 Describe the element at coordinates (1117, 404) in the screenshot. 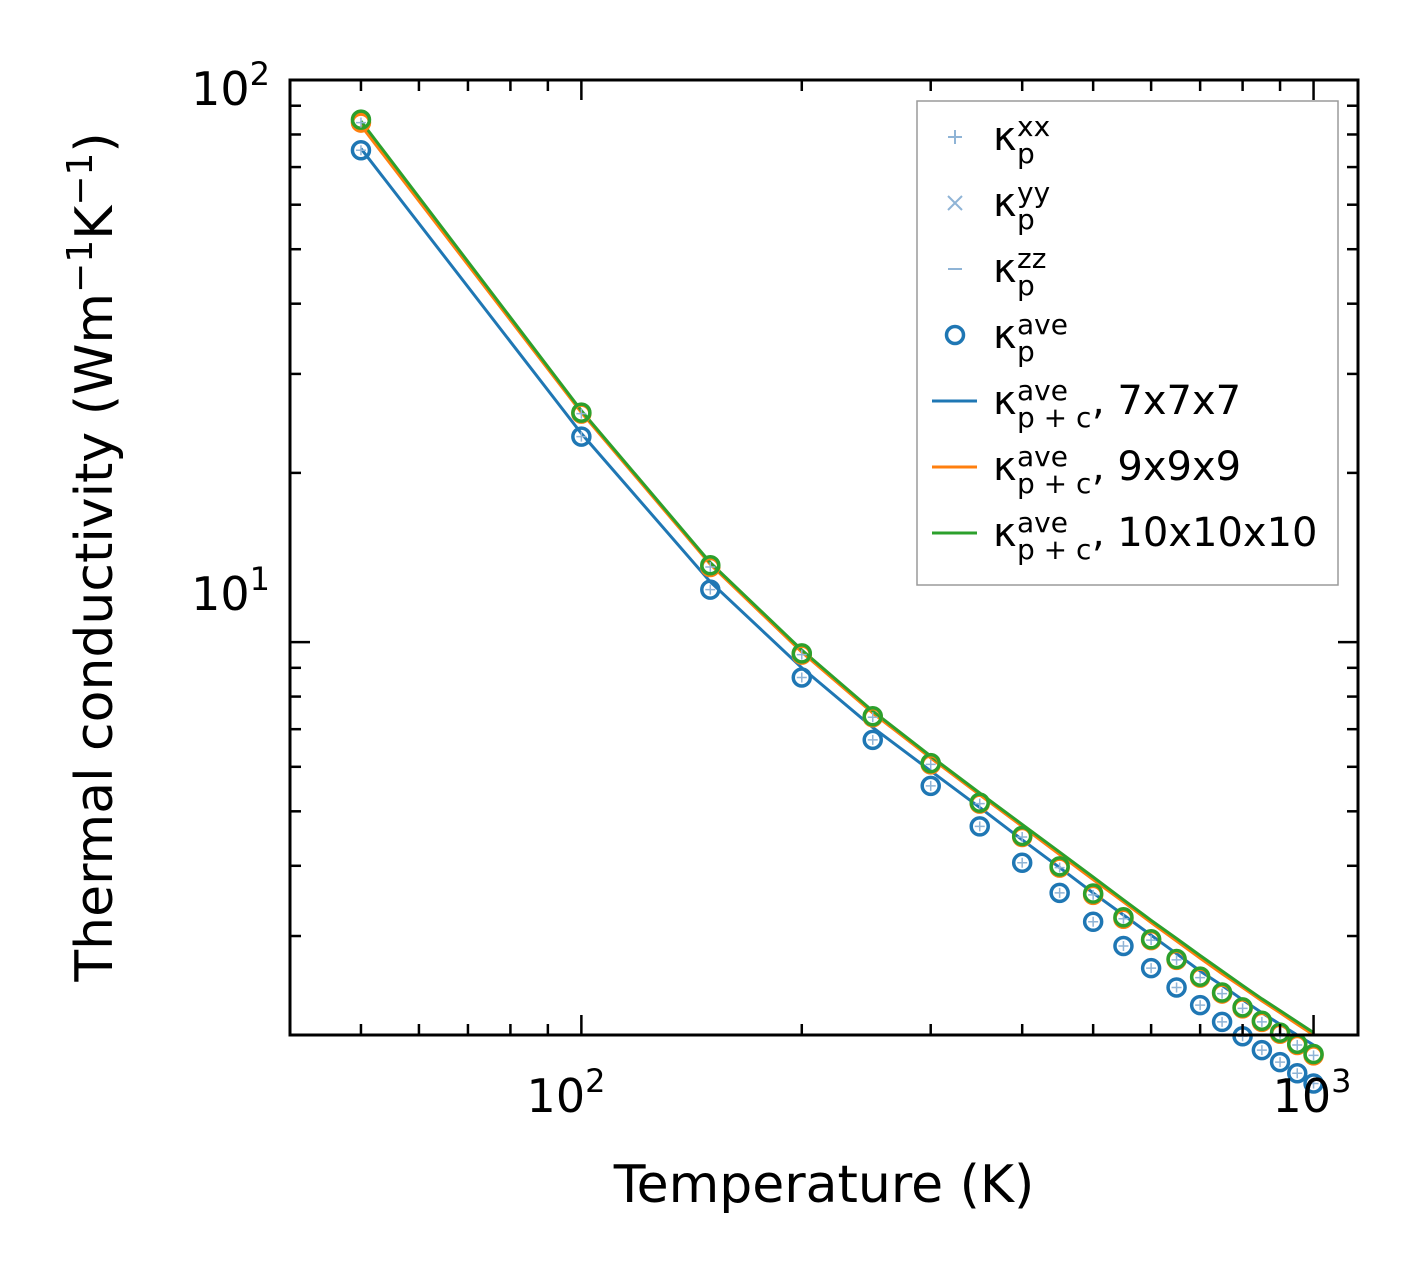

I see `legend-label-kappa-pc-7: κave p + c, 7x7x7` at that location.